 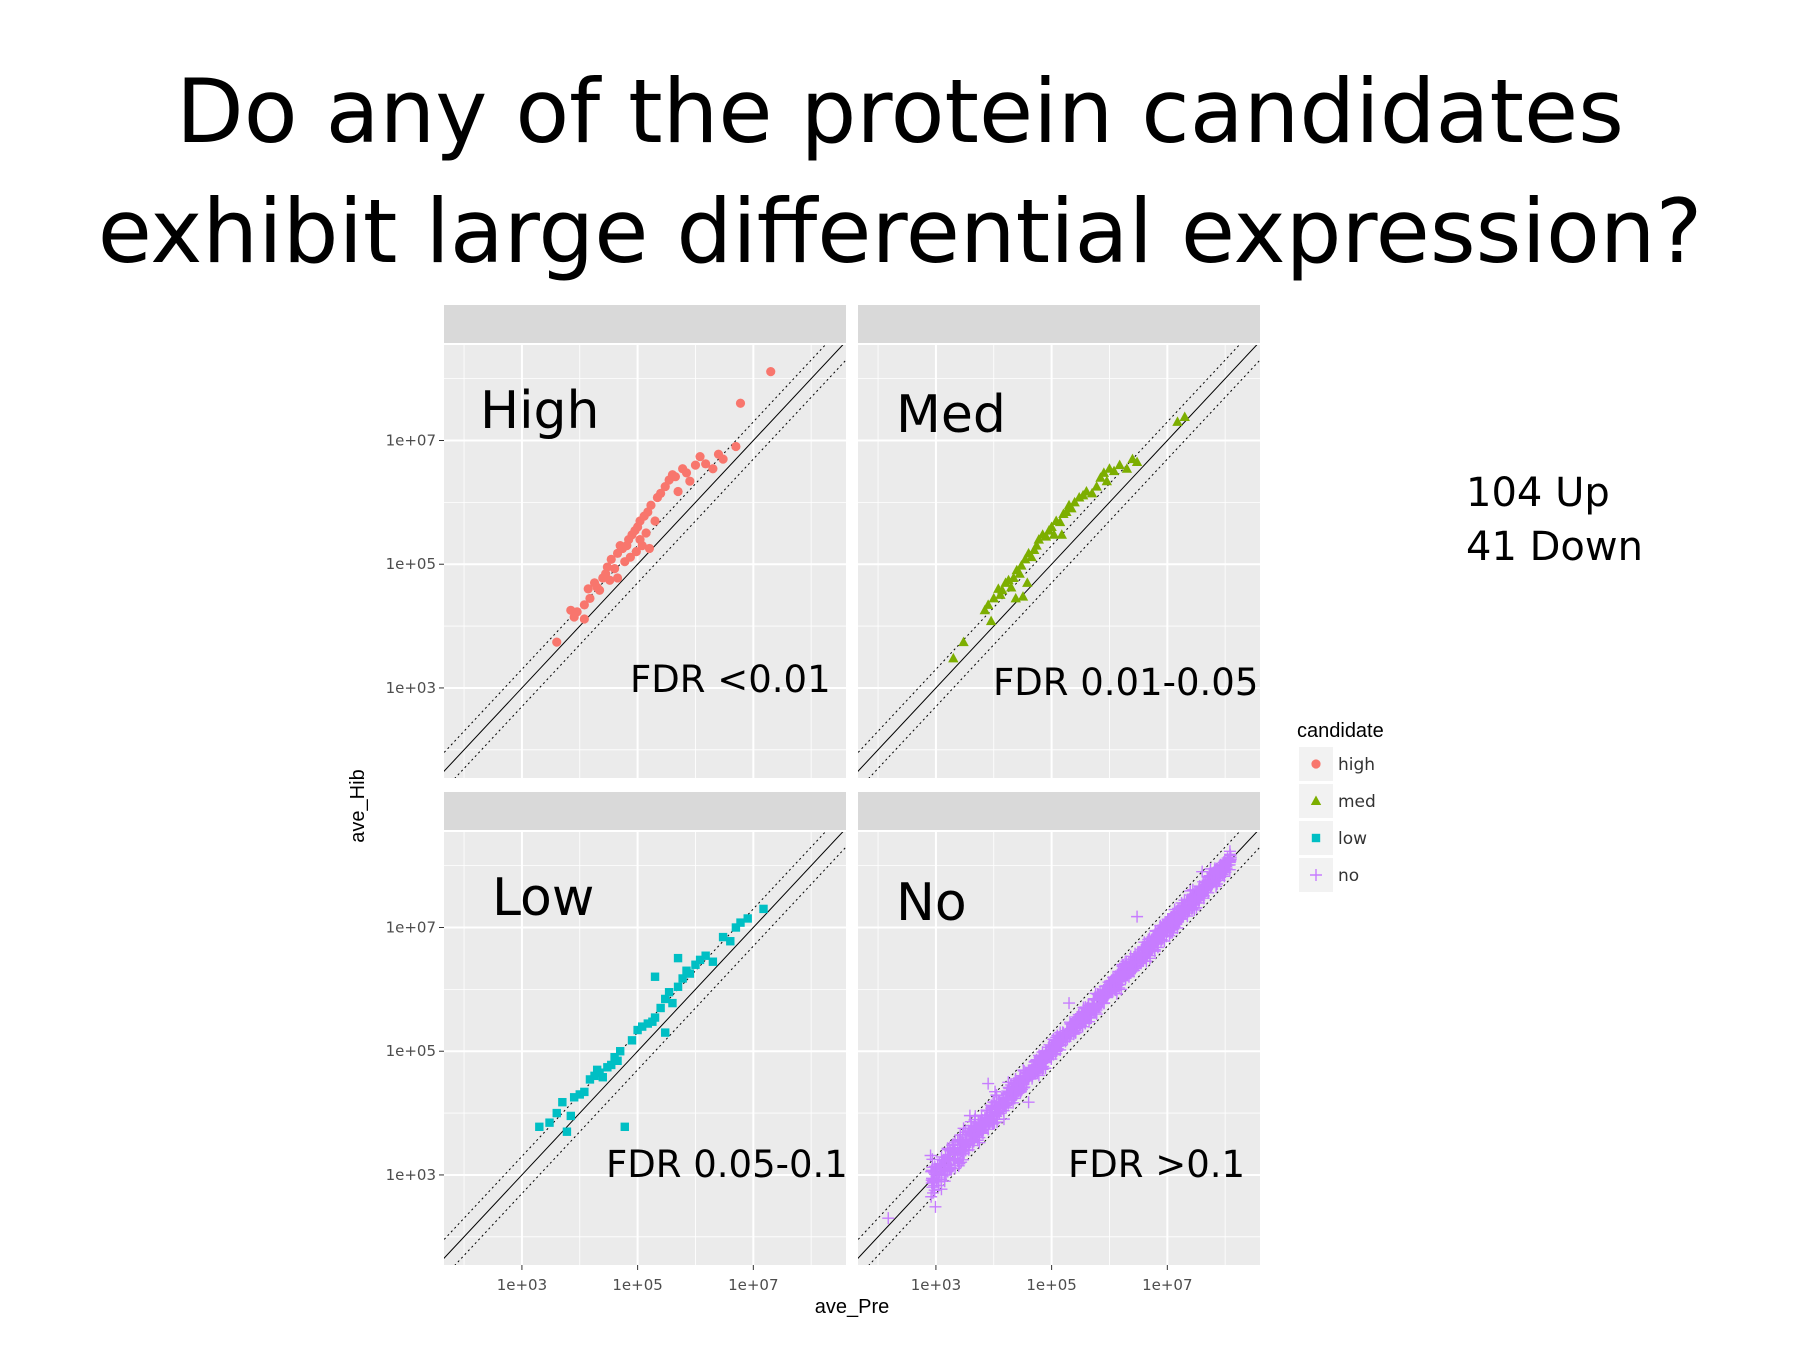 What do you see at coordinates (900, 231) in the screenshot?
I see `title-line-2: exhibit large differential expression?` at bounding box center [900, 231].